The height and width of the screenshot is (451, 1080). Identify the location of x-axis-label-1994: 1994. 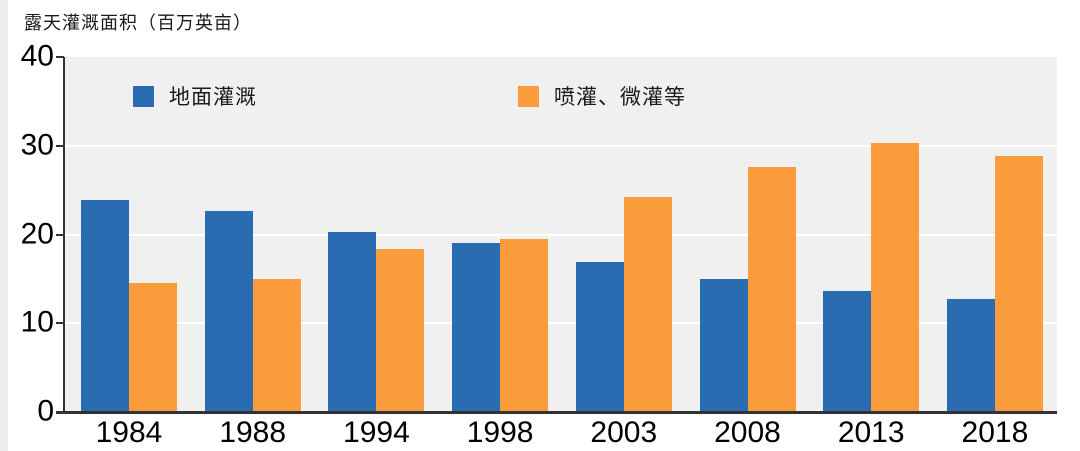
(376, 432).